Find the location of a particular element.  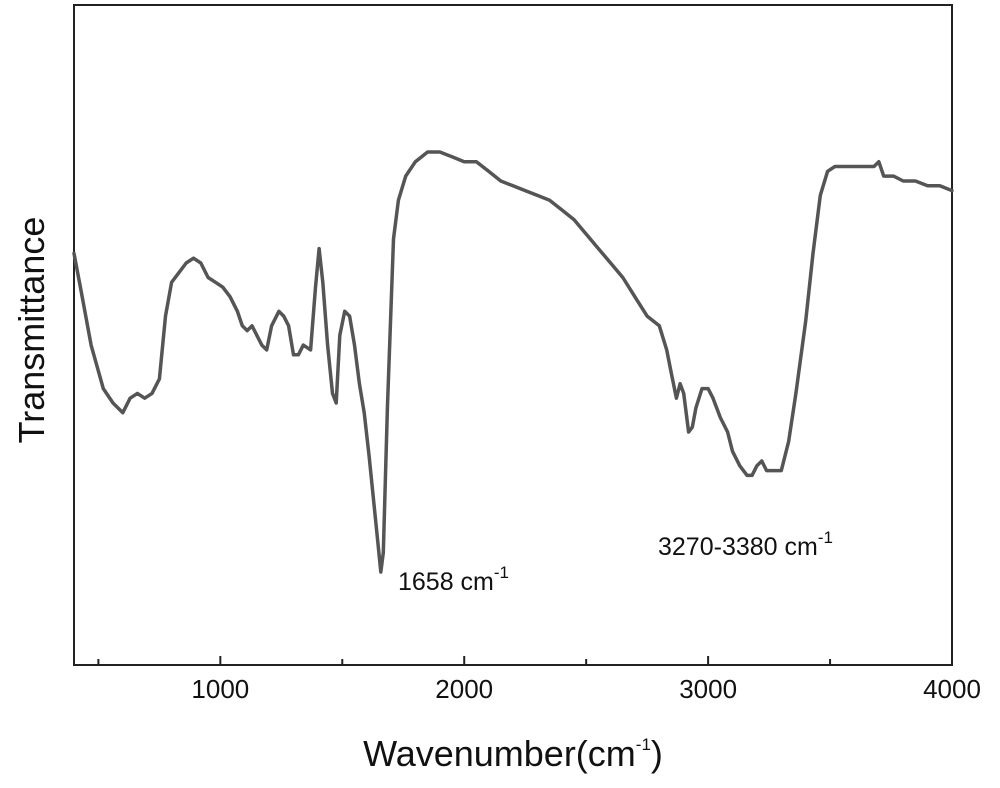

annotation-3270-3380: 3270-3380 cm-1 is located at coordinates (745, 544).